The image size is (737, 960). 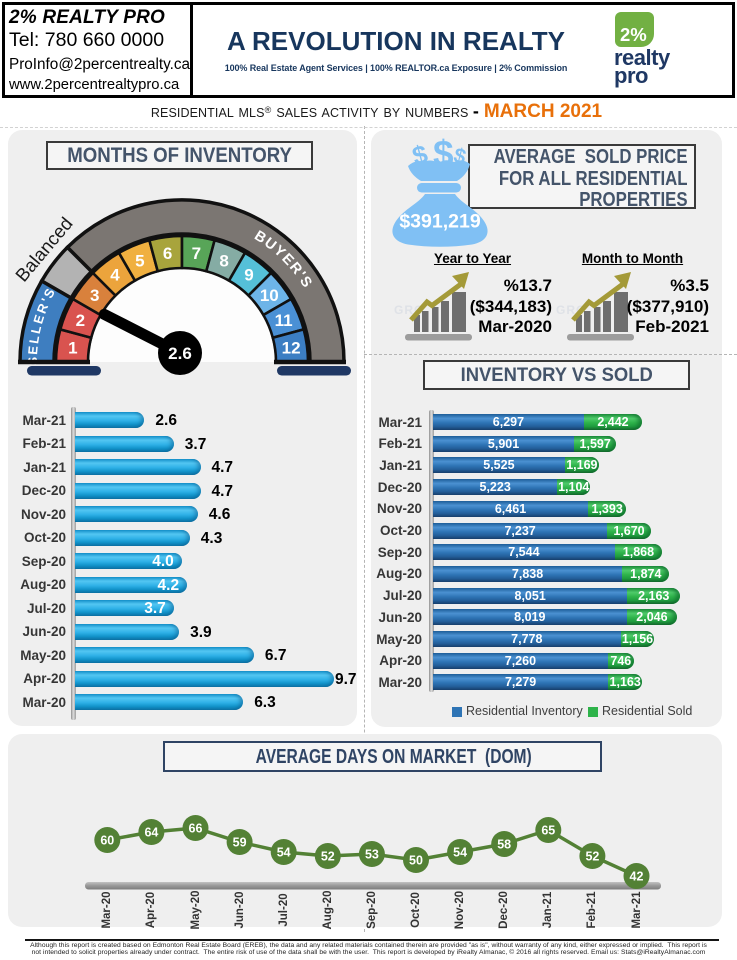 What do you see at coordinates (372, 855) in the screenshot?
I see `svg-text: 53` at bounding box center [372, 855].